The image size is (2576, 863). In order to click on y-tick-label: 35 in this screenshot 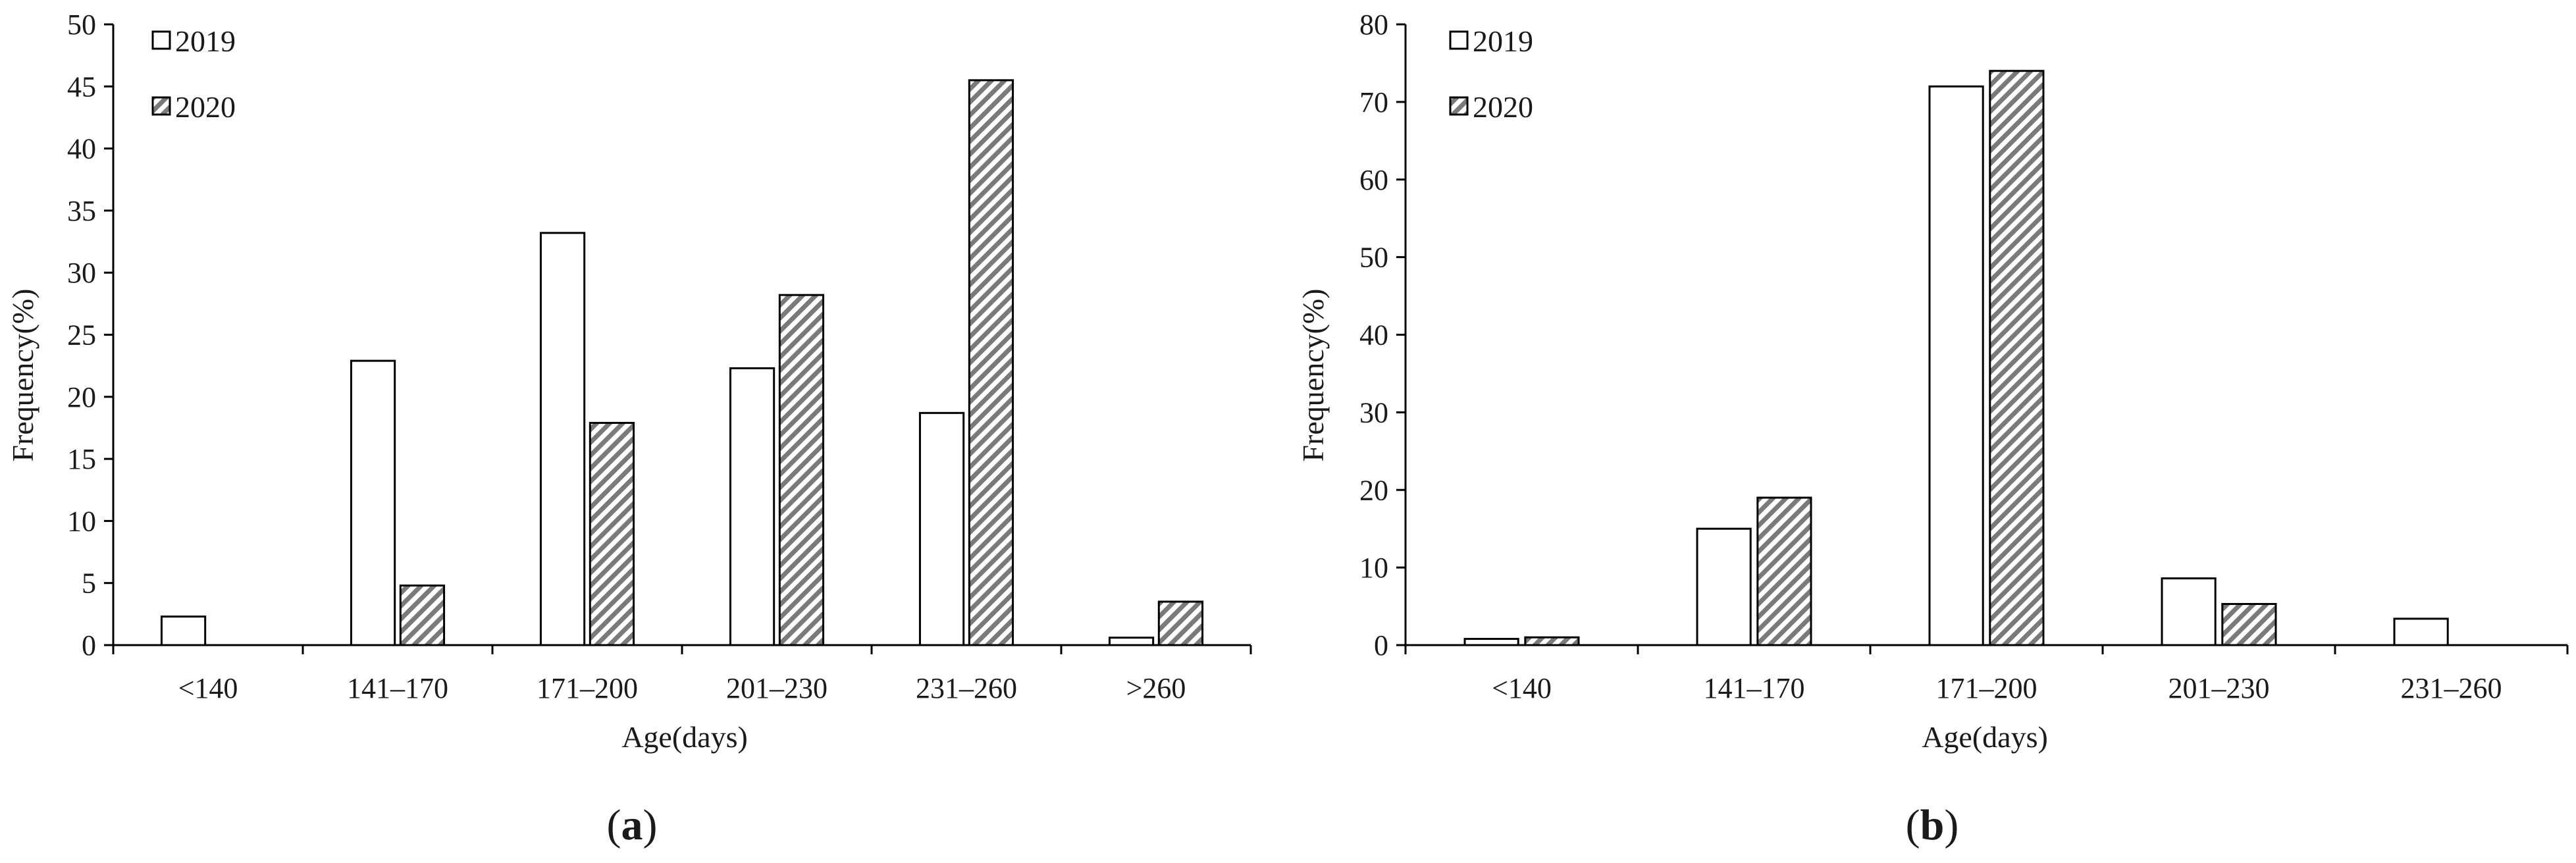, I will do `click(81, 211)`.